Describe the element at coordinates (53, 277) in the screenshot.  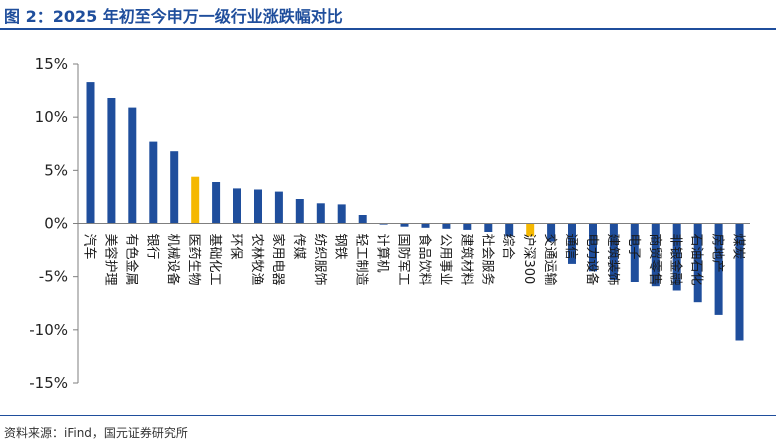
I see `y-tick-label: -5%` at that location.